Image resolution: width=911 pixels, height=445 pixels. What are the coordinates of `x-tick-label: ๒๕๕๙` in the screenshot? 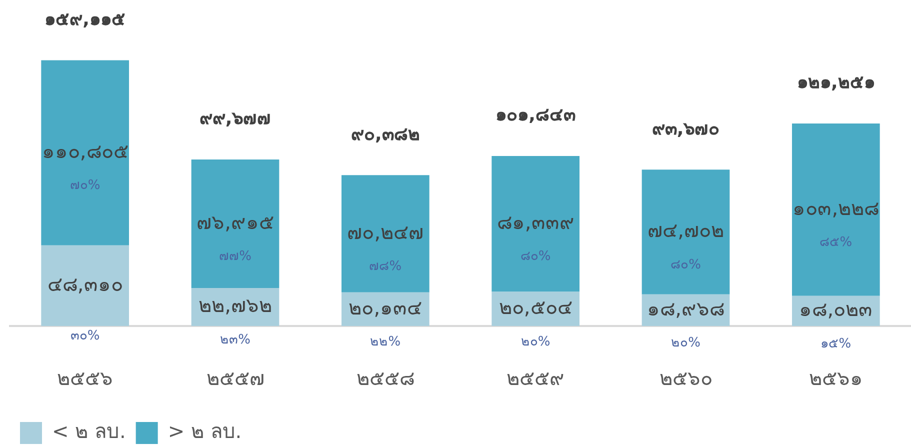 It's located at (535, 378).